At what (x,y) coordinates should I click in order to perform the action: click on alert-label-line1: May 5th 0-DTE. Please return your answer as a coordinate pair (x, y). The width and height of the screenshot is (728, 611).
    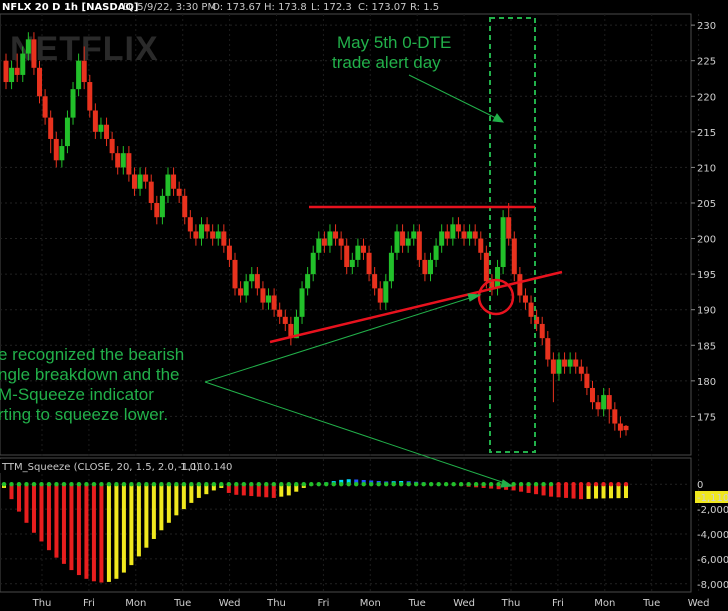
    Looking at the image, I should click on (394, 42).